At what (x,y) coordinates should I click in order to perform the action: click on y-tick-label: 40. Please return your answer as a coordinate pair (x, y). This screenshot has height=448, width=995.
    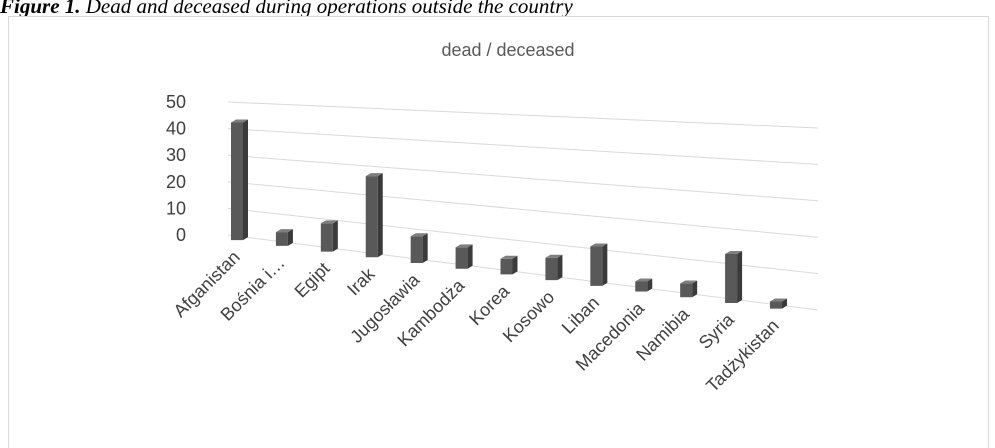
    Looking at the image, I should click on (176, 129).